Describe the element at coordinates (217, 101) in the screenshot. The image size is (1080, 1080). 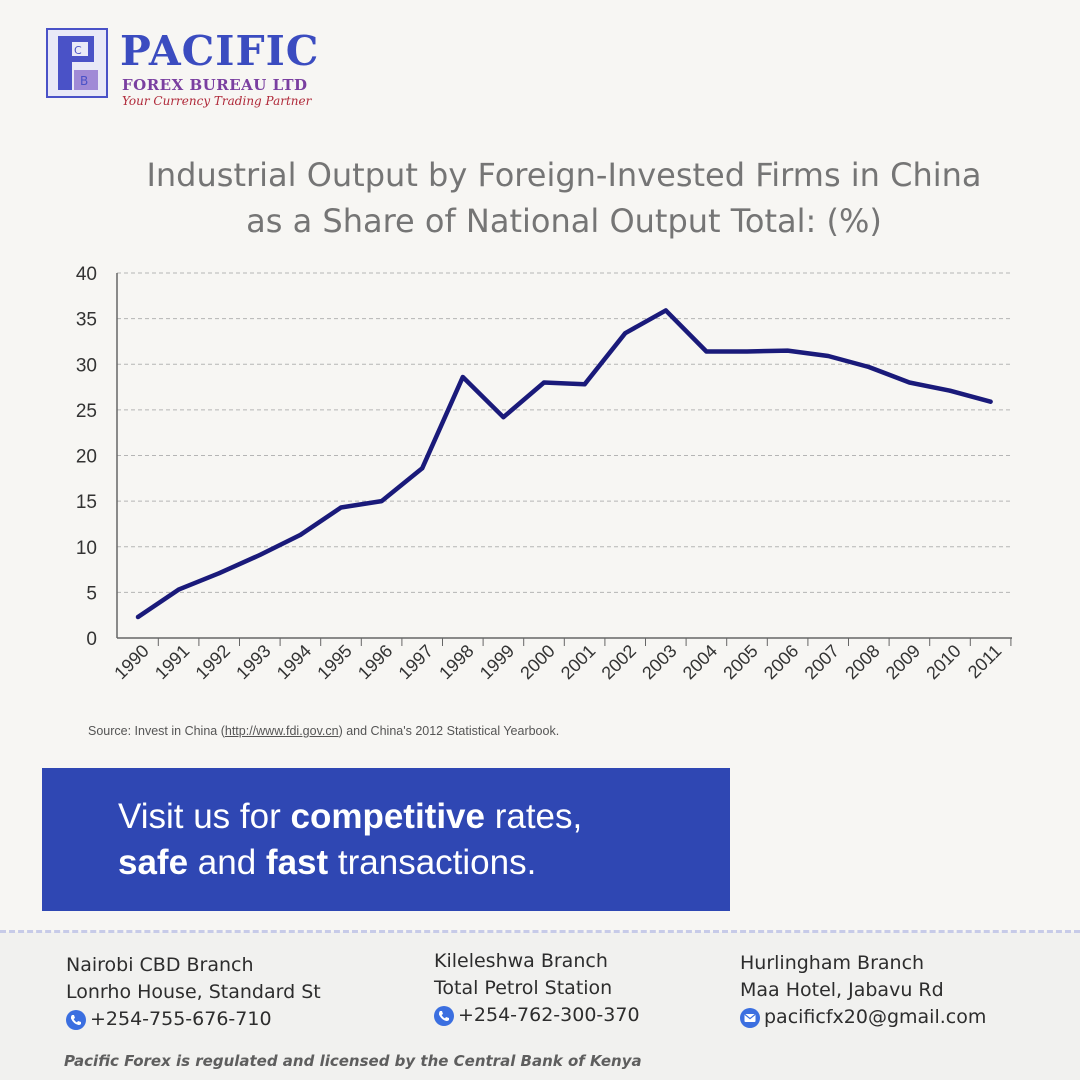
I see `brand-tagline: Your Currency Trading Partner` at that location.